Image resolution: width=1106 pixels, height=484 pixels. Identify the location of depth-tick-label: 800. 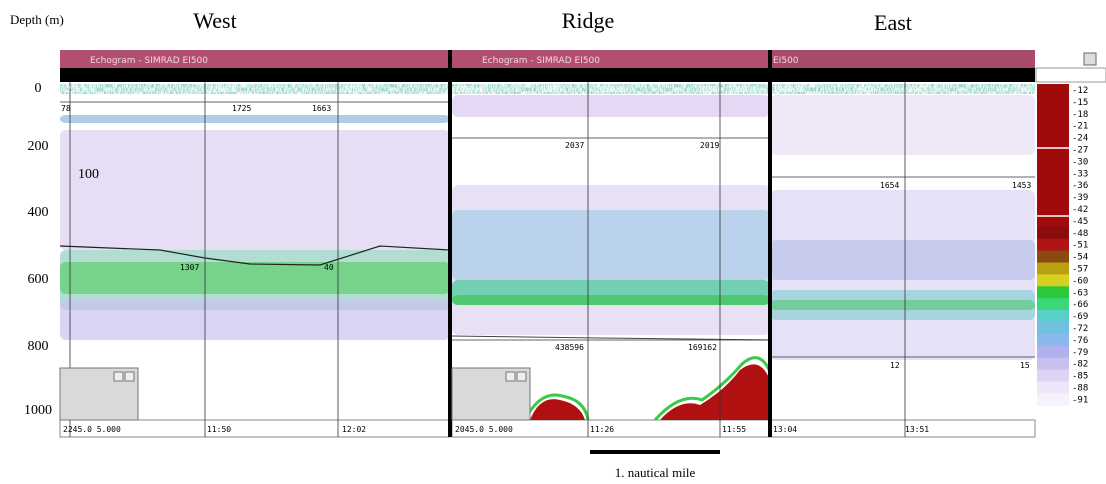
(38, 346).